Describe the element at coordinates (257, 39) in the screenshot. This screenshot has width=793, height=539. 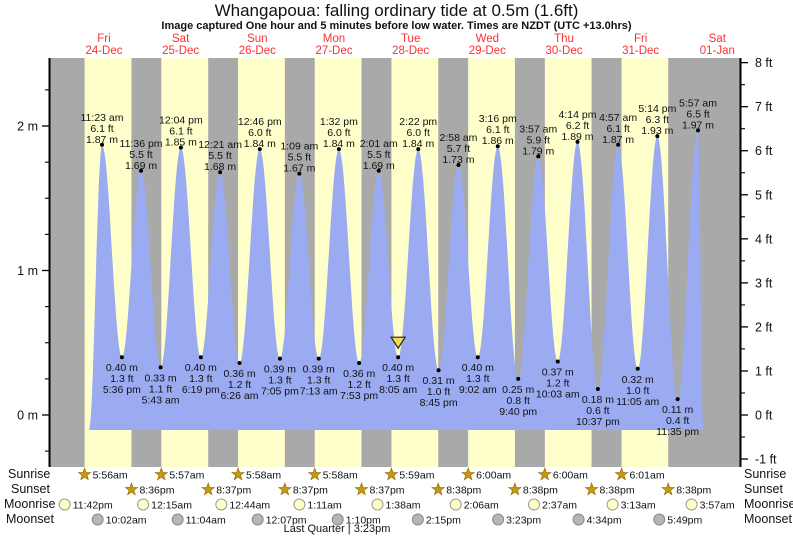
I see `day-label: Sun` at that location.